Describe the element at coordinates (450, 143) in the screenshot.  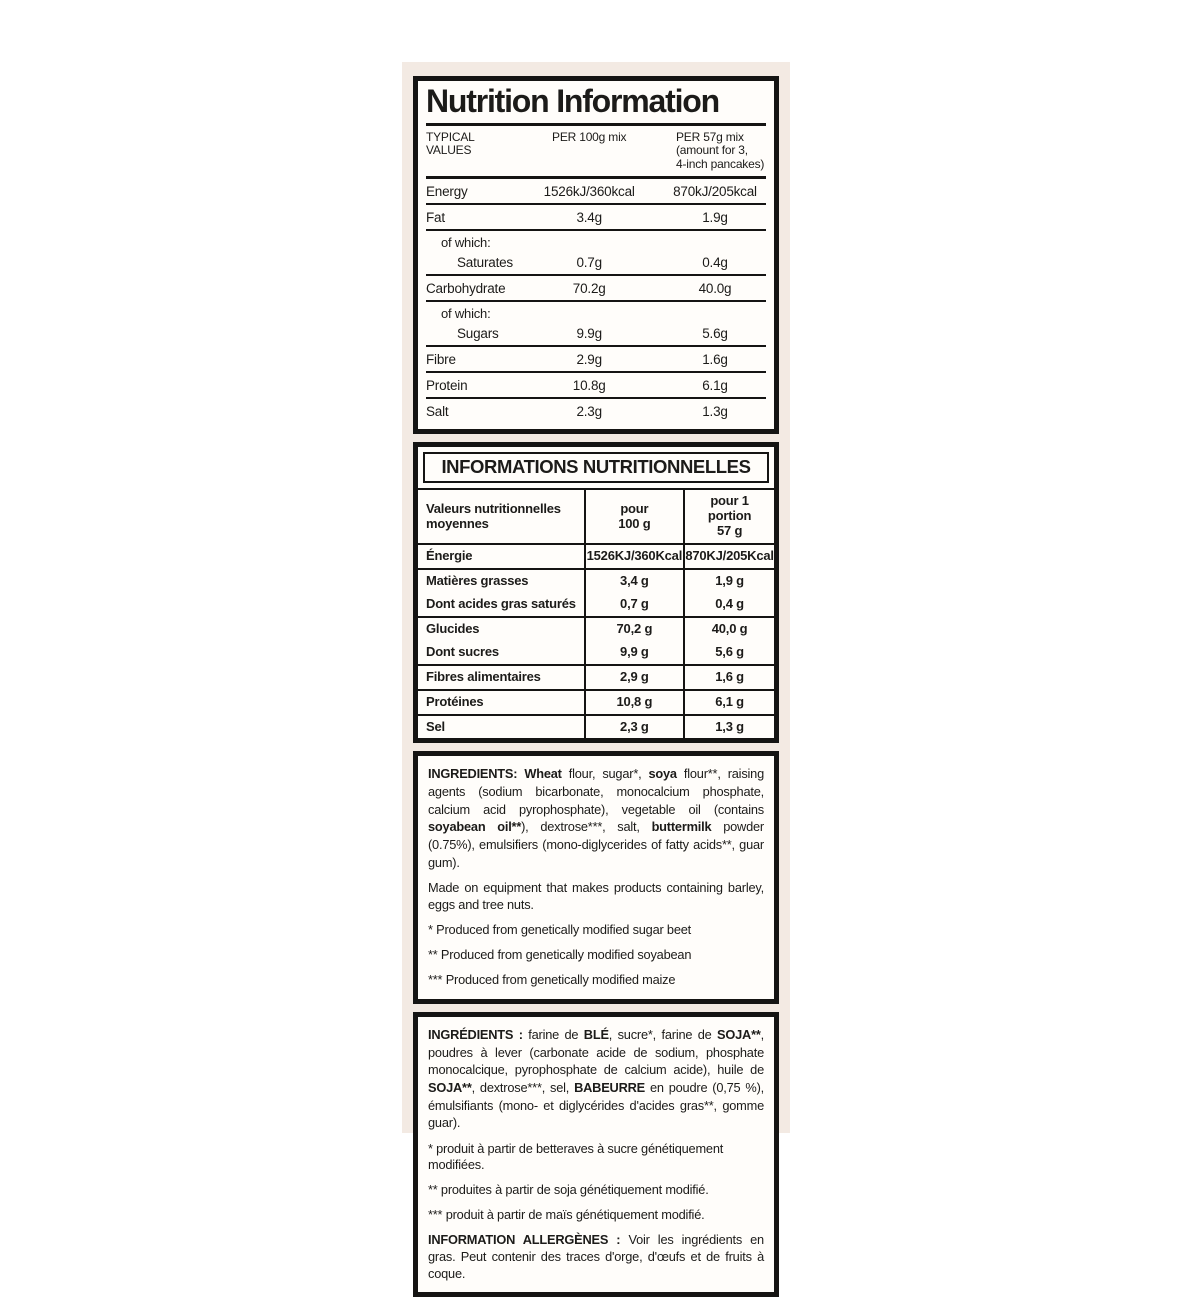
I see `header-typical-values: TYPICAL VALUES` at that location.